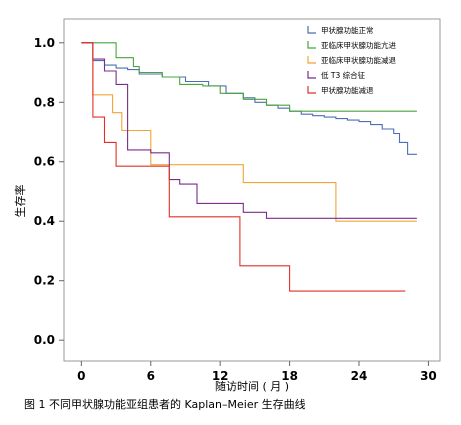 The width and height of the screenshot is (461, 425). Describe the element at coordinates (44, 162) in the screenshot. I see `y-tick-label: 0.6` at that location.